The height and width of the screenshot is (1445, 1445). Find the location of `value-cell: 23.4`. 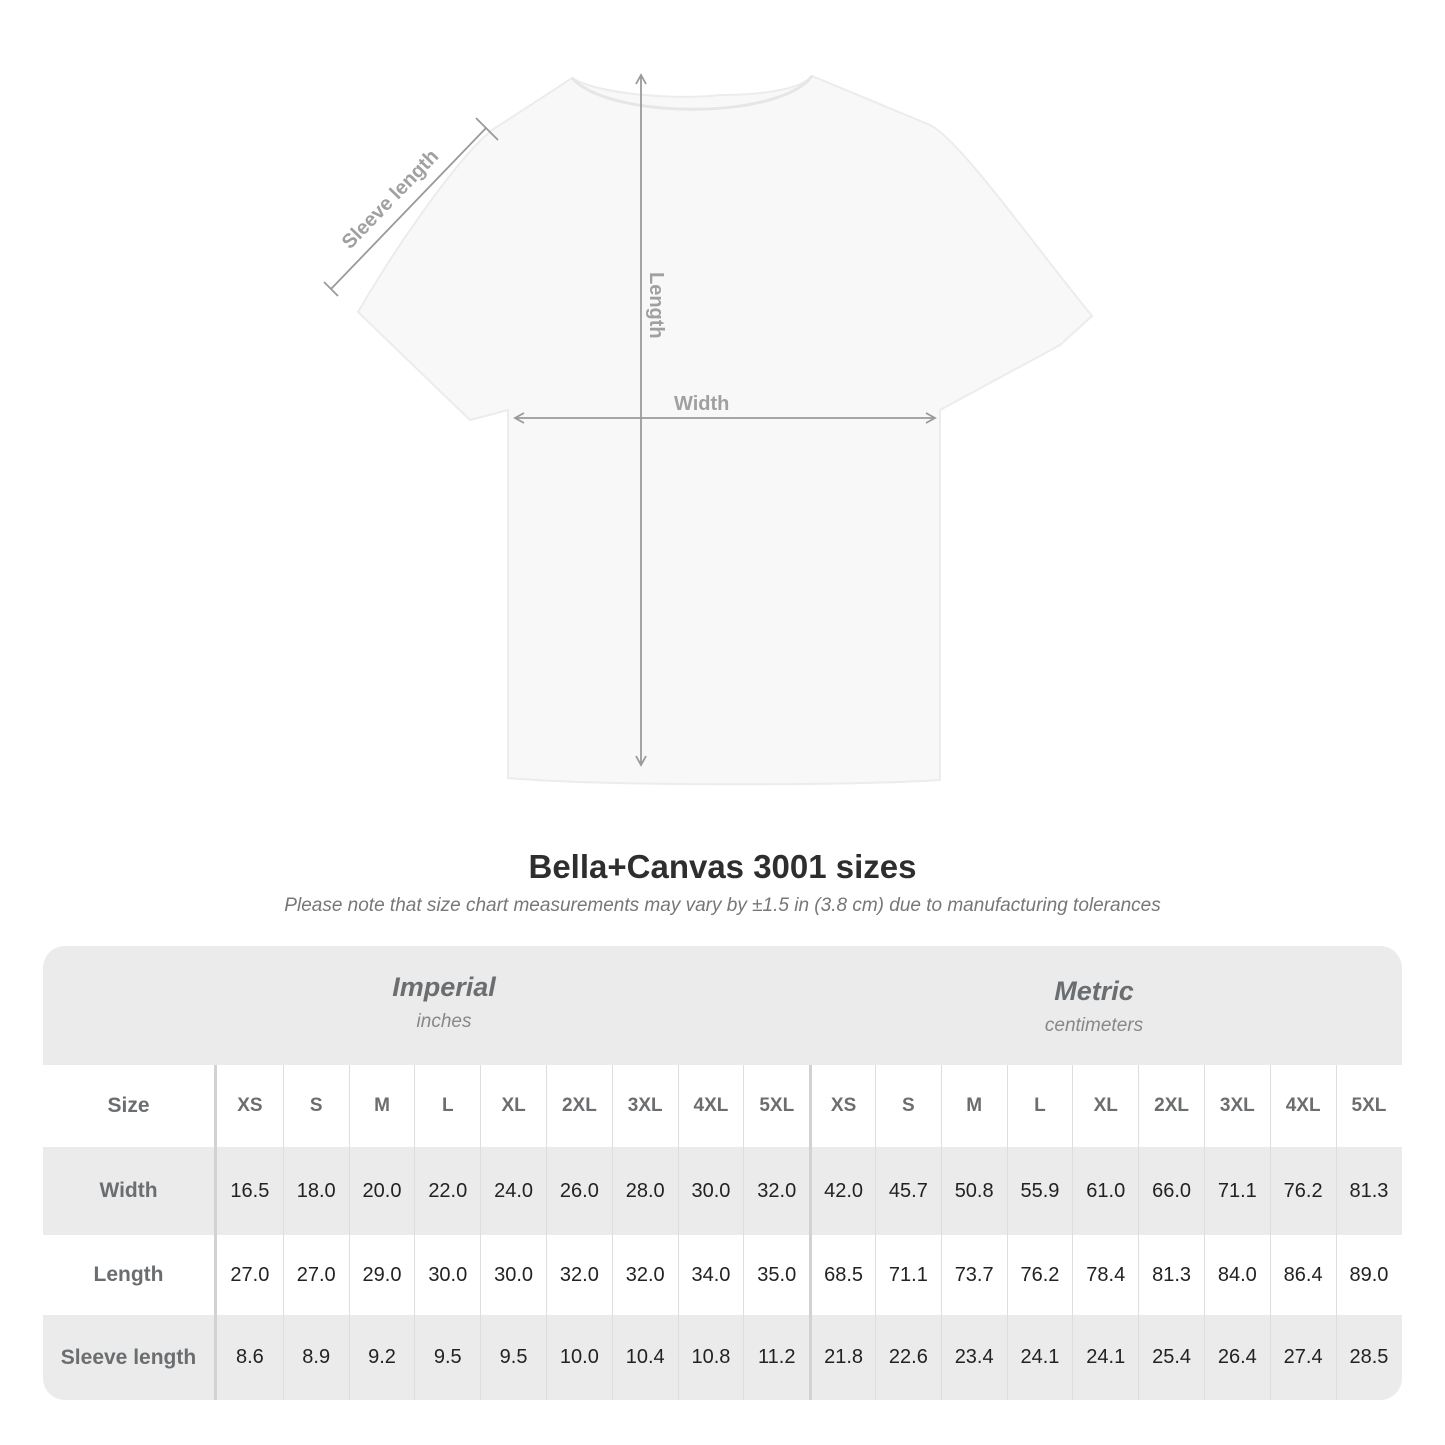

value-cell: 23.4 is located at coordinates (973, 1357).